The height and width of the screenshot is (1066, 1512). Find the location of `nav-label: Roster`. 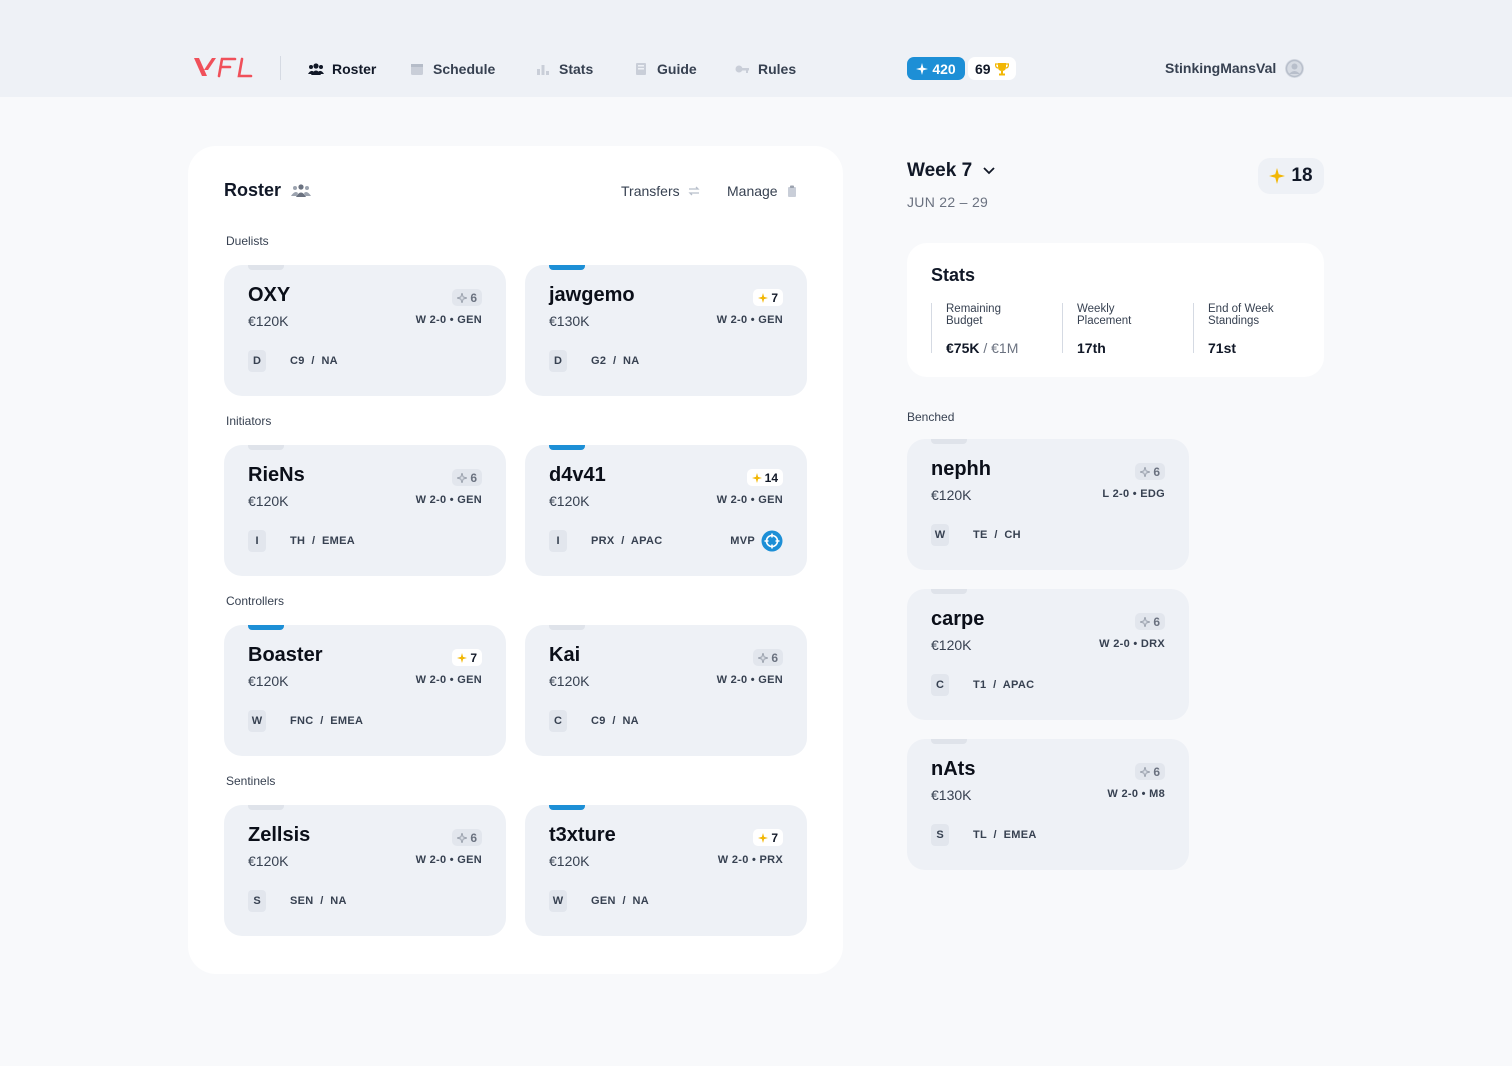

nav-label: Roster is located at coordinates (354, 69).